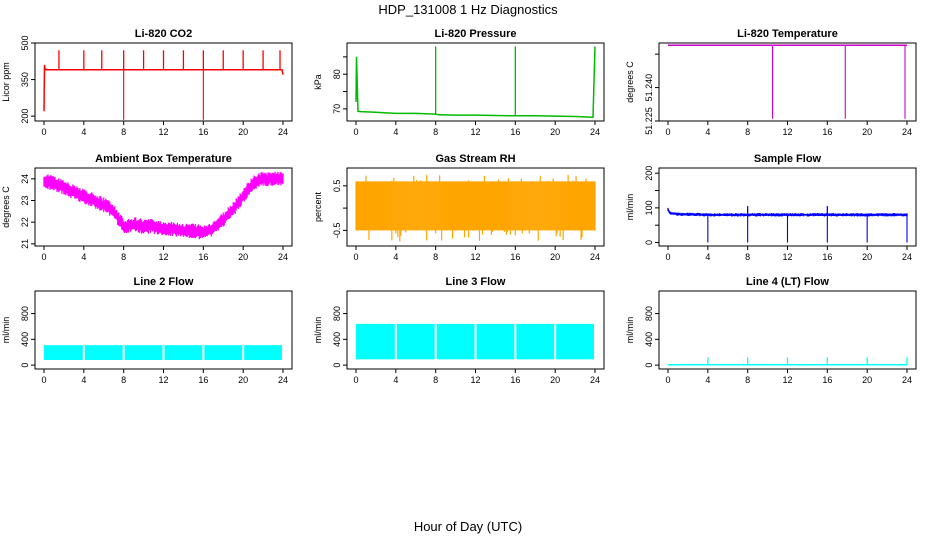  I want to click on panel-7: Line 2 Flow 0 4 8 12 16 20 24 0 400 800 ml/min, so click(147, 330).